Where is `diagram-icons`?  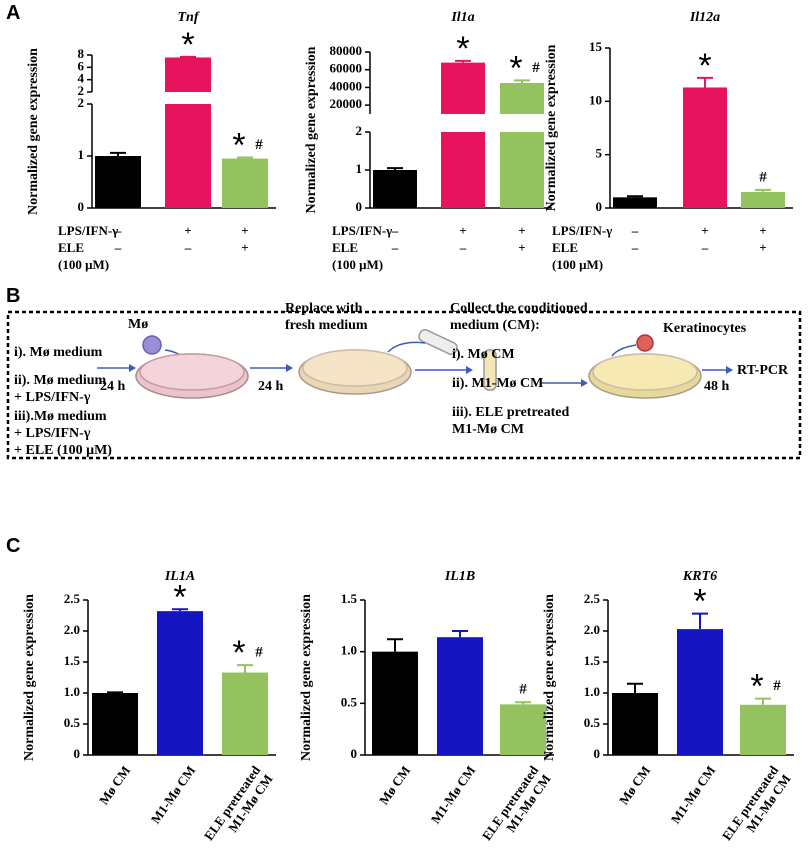
diagram-icons is located at coordinates (415, 364).